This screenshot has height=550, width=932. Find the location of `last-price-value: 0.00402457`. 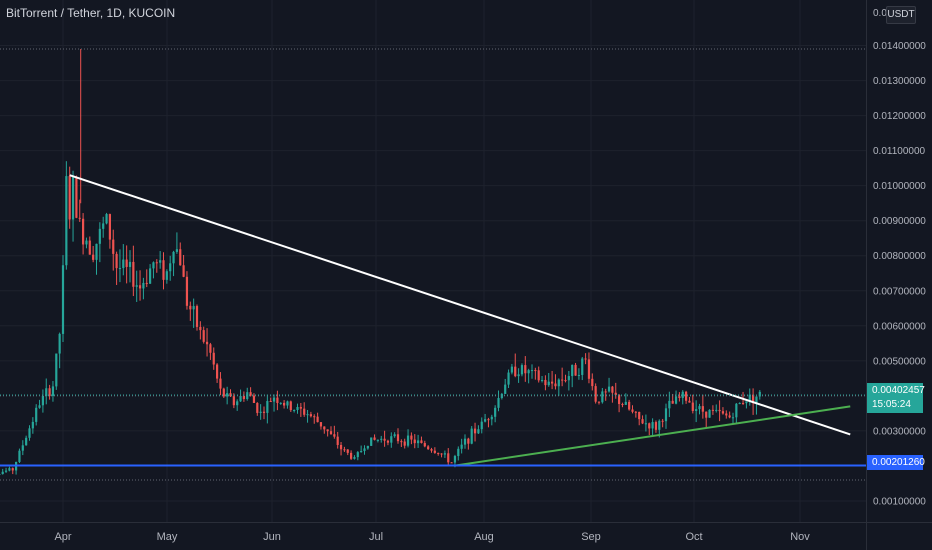

last-price-value: 0.00402457 is located at coordinates (898, 390).